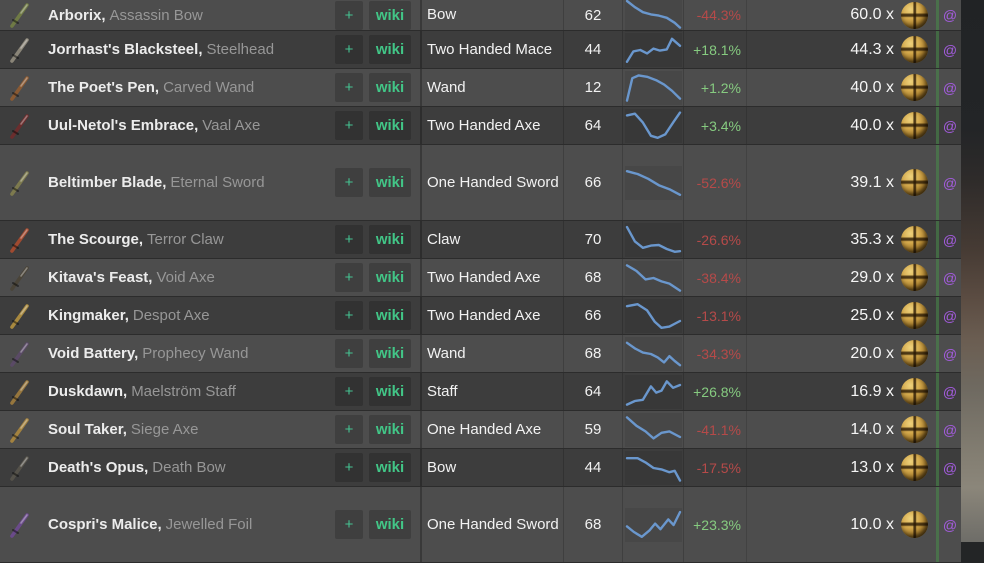 The height and width of the screenshot is (563, 984). Describe the element at coordinates (105, 524) in the screenshot. I see `item-name: Cospri's Malice,` at that location.